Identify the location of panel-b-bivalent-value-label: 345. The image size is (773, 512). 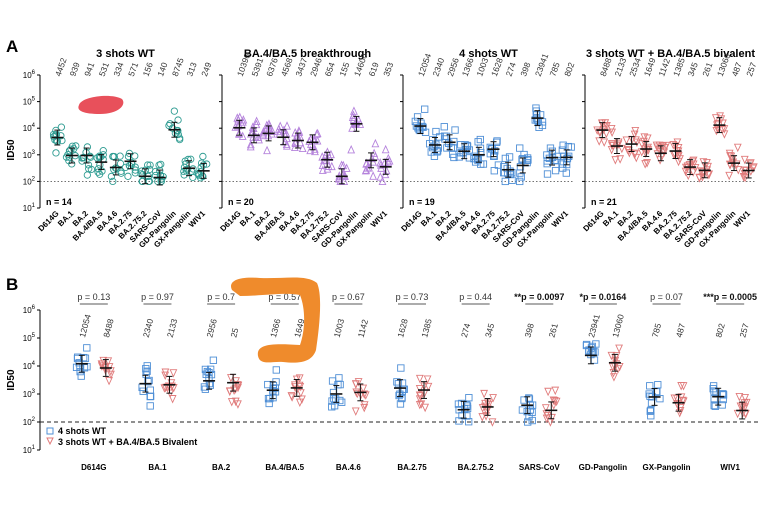
(489, 330).